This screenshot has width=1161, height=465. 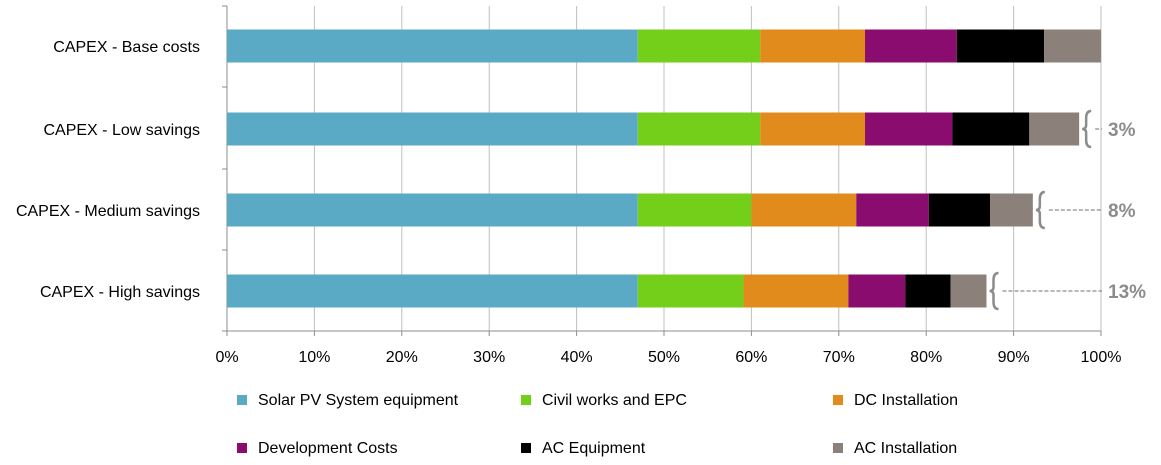 I want to click on category-label: CAPEX - Medium savings, so click(x=108, y=211).